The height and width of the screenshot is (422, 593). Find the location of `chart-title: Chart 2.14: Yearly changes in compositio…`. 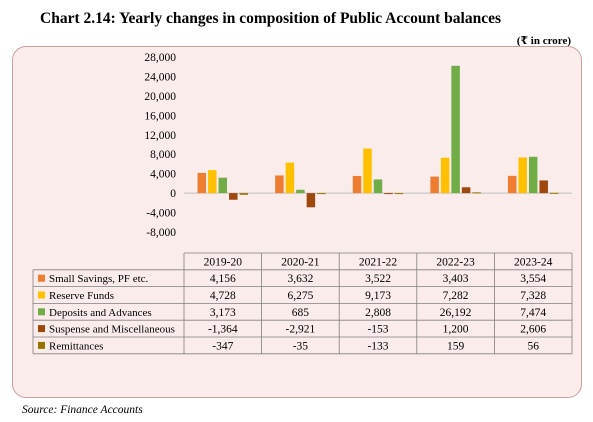

chart-title: Chart 2.14: Yearly changes in compositio… is located at coordinates (270, 18).